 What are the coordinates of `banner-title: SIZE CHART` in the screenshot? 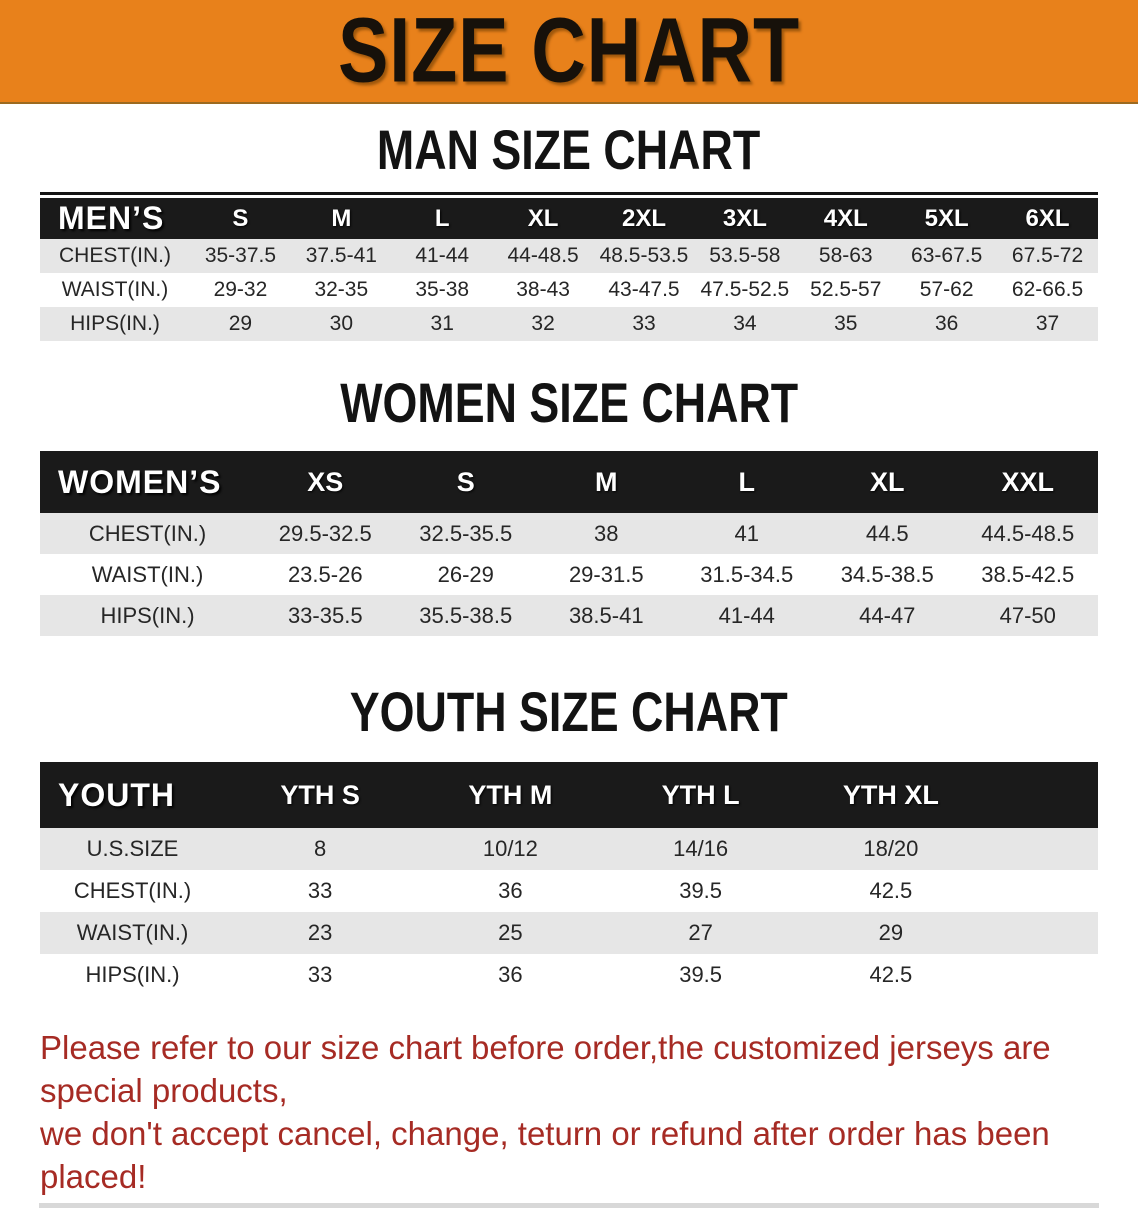 It's located at (569, 51).